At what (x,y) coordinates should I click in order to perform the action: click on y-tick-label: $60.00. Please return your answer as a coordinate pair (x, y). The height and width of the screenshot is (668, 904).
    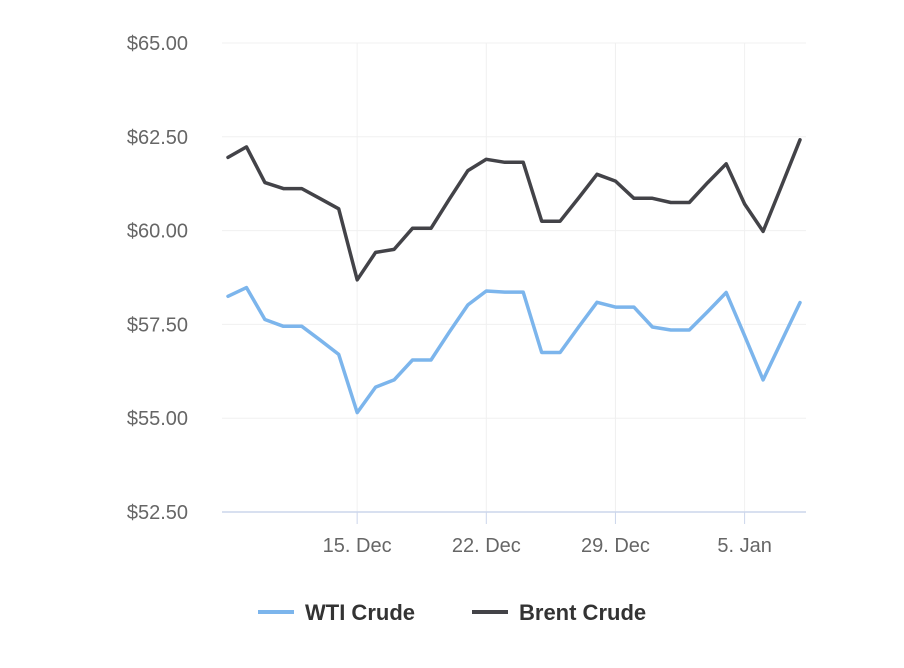
    Looking at the image, I should click on (157, 232).